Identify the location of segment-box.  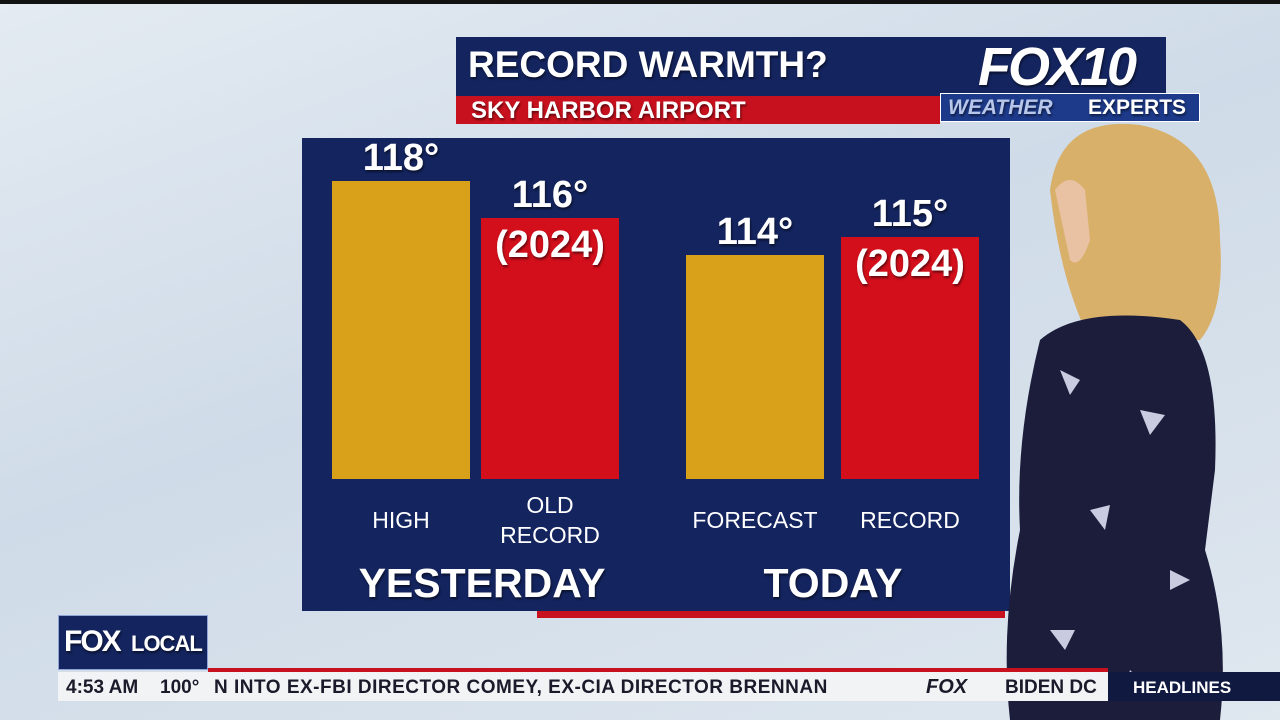
(1070, 107).